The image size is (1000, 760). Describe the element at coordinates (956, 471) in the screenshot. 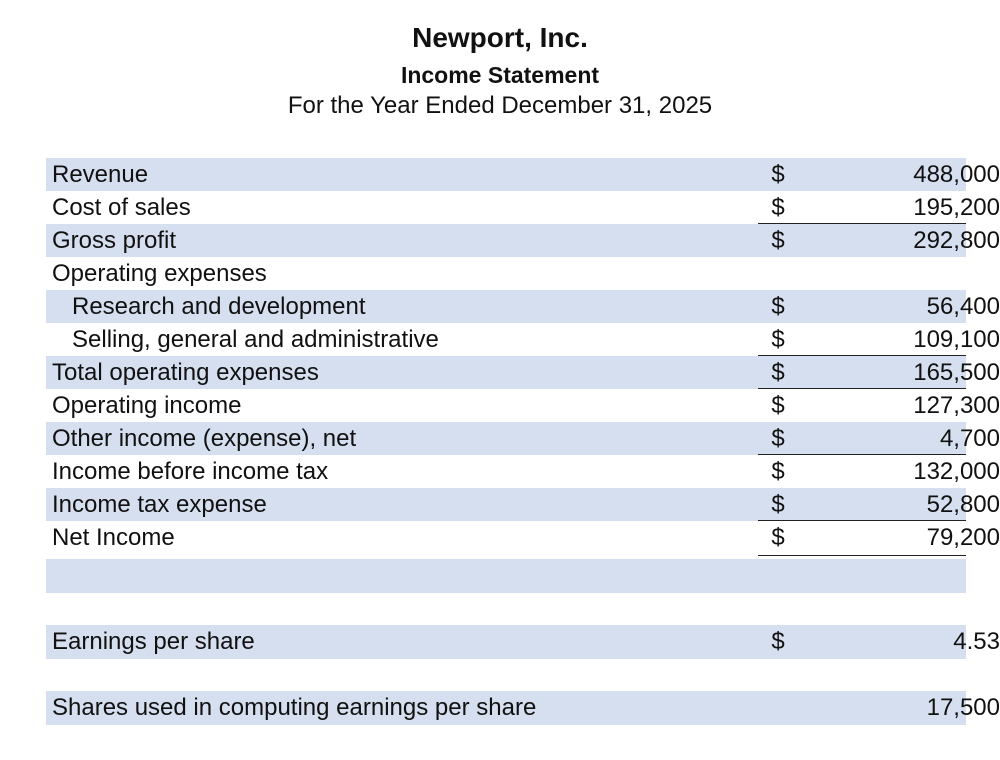

I see `row-amount: 132,000` at that location.